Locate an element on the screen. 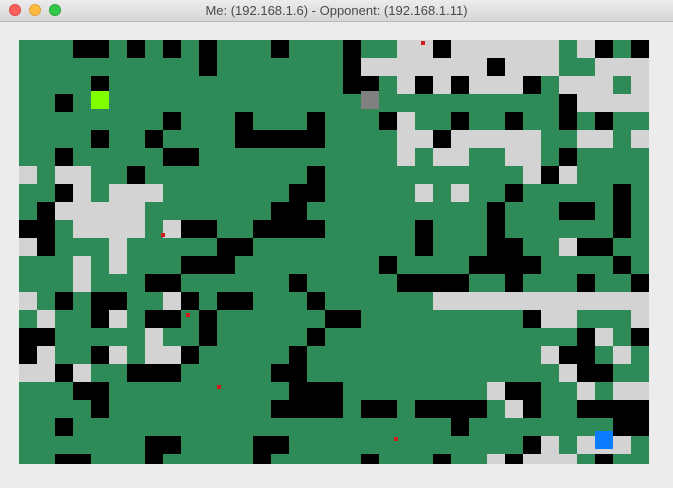 The width and height of the screenshot is (673, 488). close-window-button is located at coordinates (15, 10).